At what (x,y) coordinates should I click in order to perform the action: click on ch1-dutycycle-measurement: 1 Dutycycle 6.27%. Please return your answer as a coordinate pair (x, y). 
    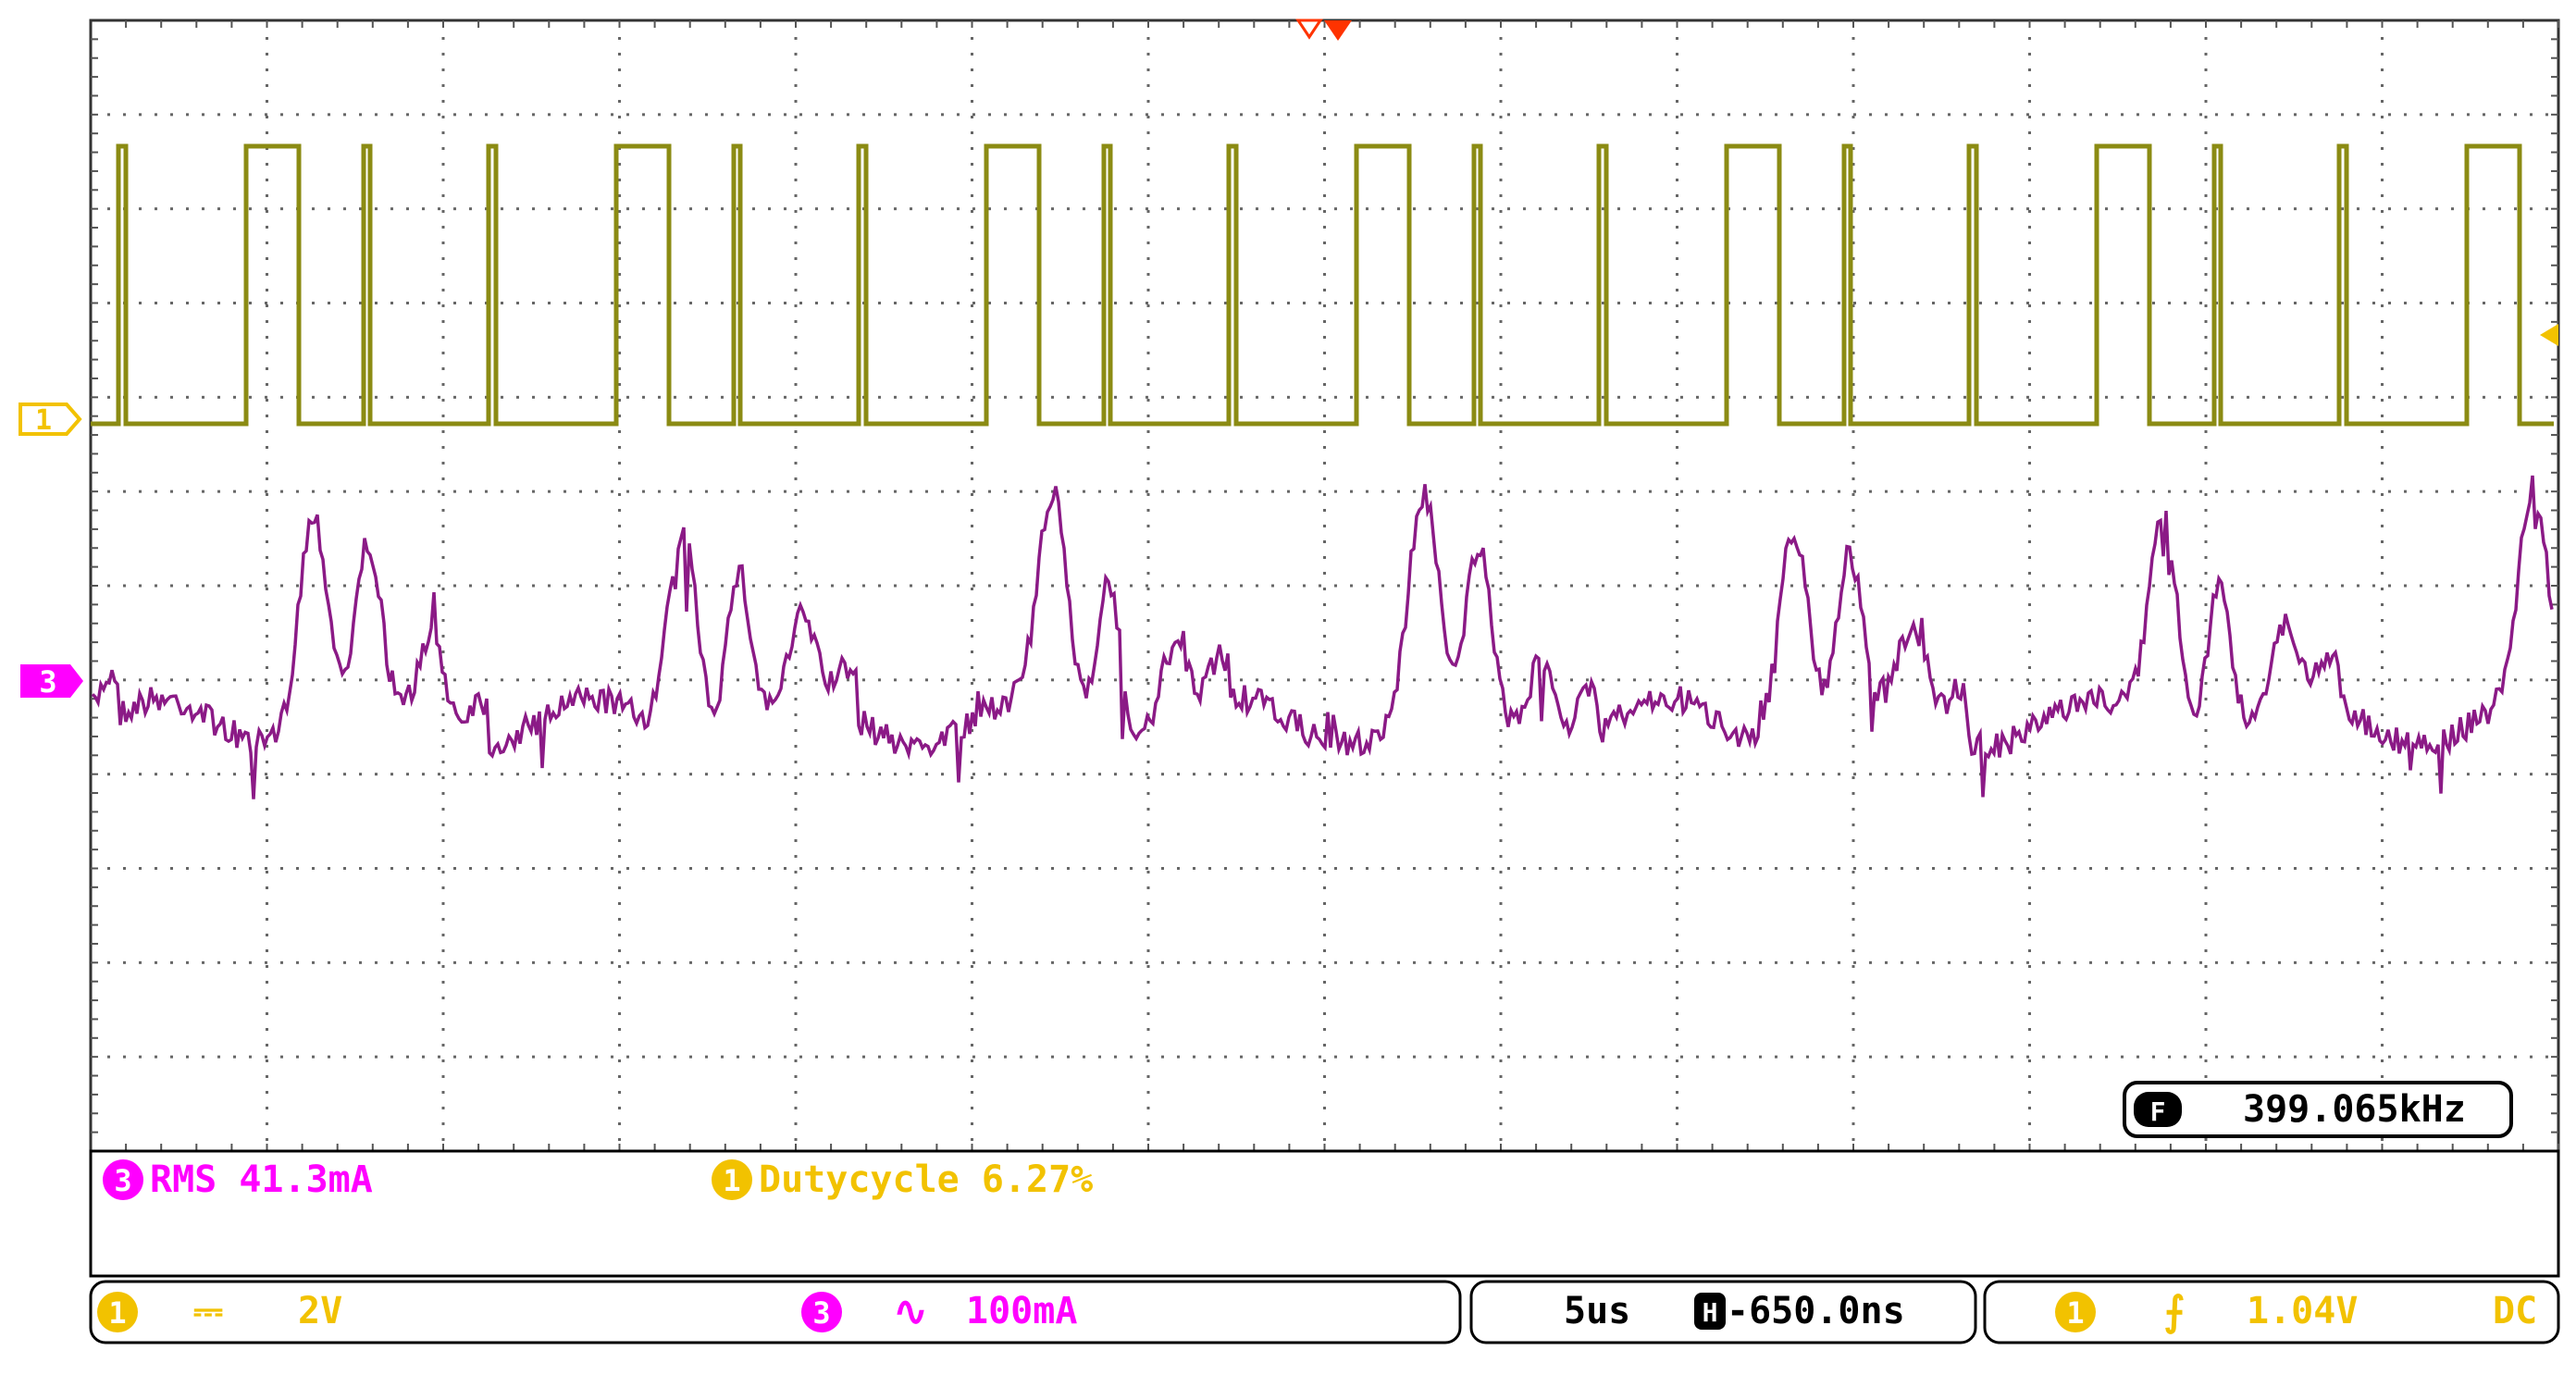
    Looking at the image, I should click on (903, 1180).